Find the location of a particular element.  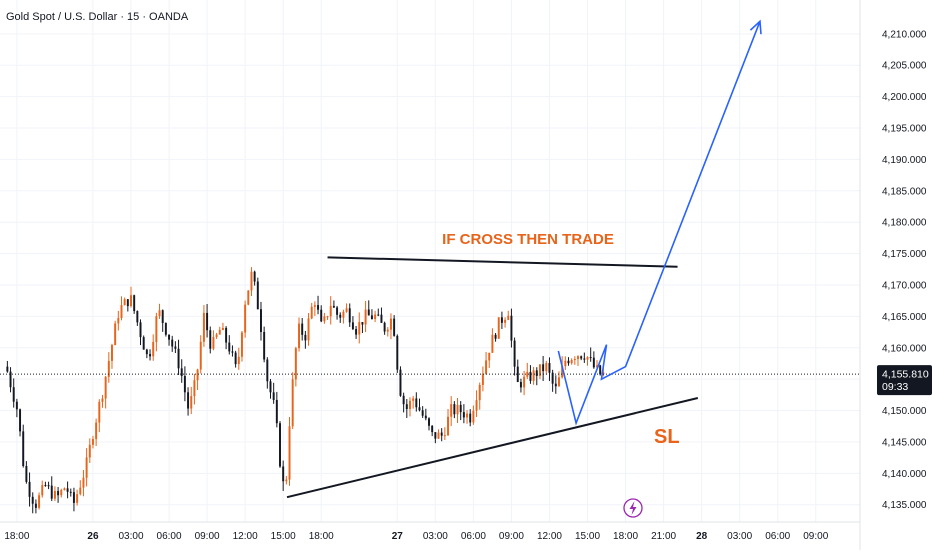

price-tick-label: 4,205.000 is located at coordinates (904, 66).